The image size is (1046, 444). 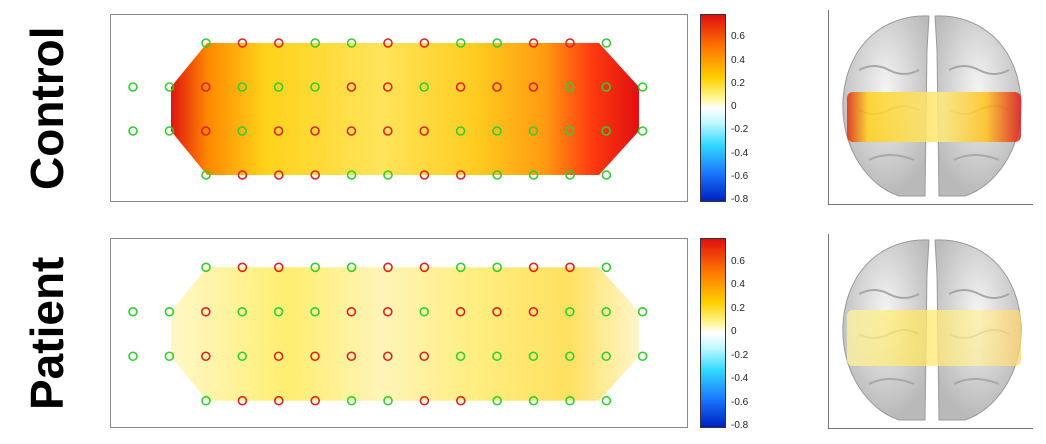 What do you see at coordinates (740, 402) in the screenshot?
I see `colorbar-patient-tick: -0.6` at bounding box center [740, 402].